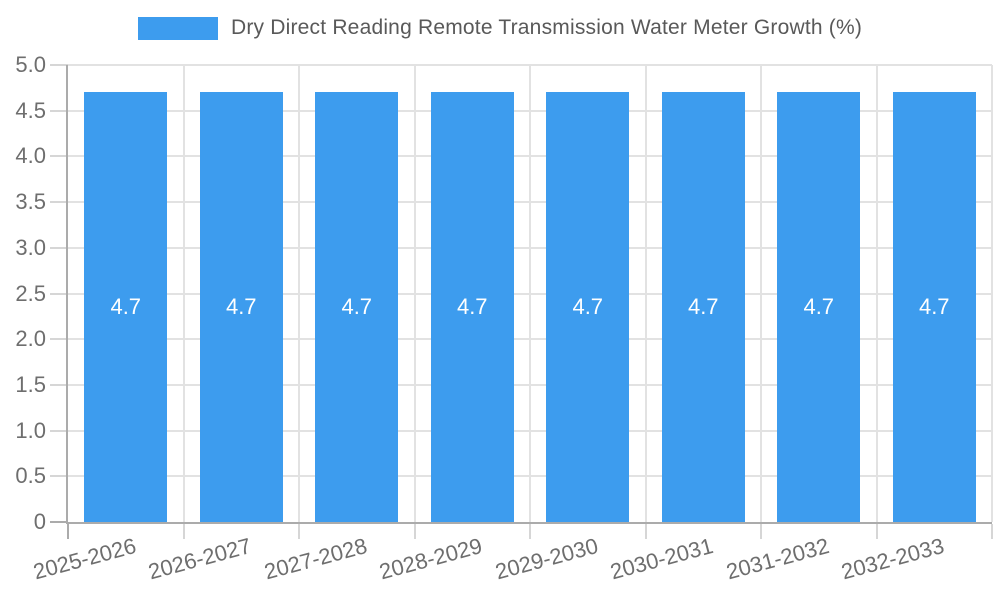 The height and width of the screenshot is (600, 1000). I want to click on y-tick-label: 1.0, so click(30, 430).